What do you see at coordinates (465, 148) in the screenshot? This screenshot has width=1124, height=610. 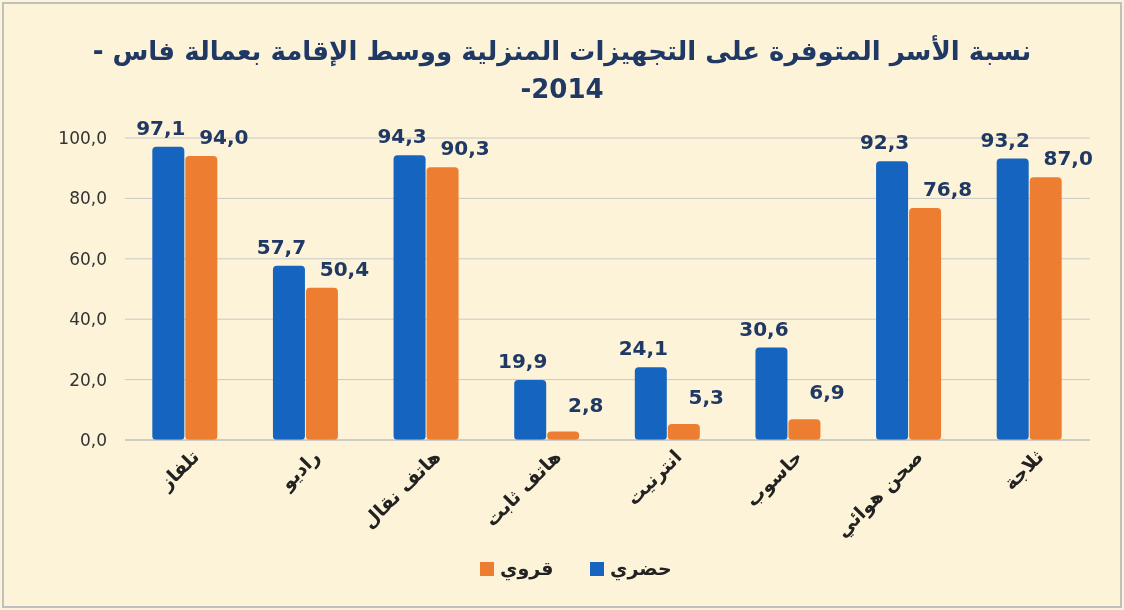 I see `data-label: 90,3` at bounding box center [465, 148].